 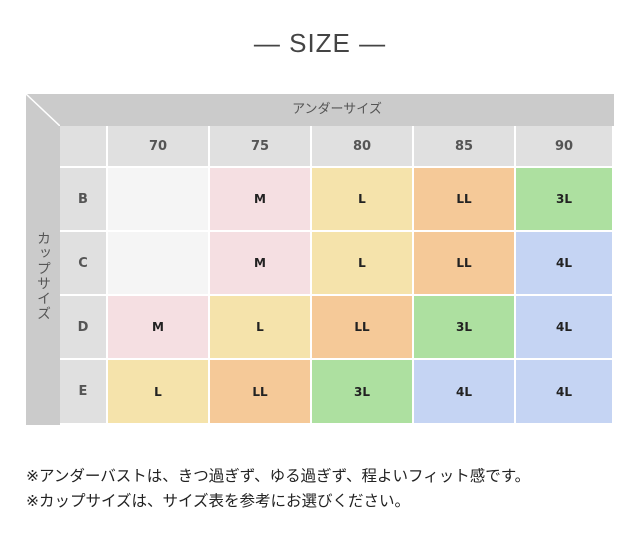 I want to click on row-header: D, so click(x=84, y=328).